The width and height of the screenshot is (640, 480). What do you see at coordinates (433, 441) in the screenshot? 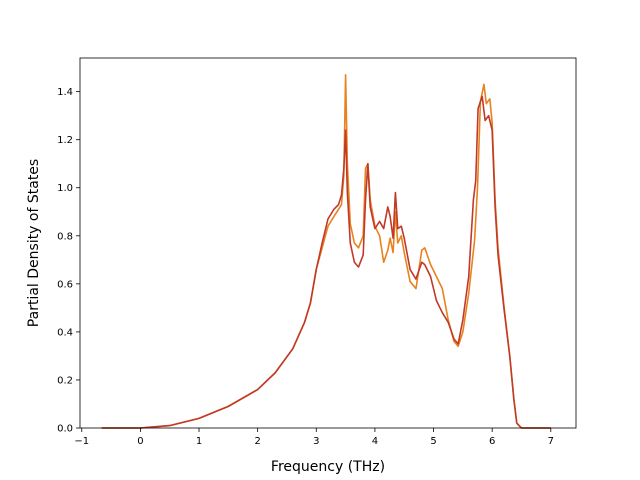
I see `x-tick-label: 5` at bounding box center [433, 441].